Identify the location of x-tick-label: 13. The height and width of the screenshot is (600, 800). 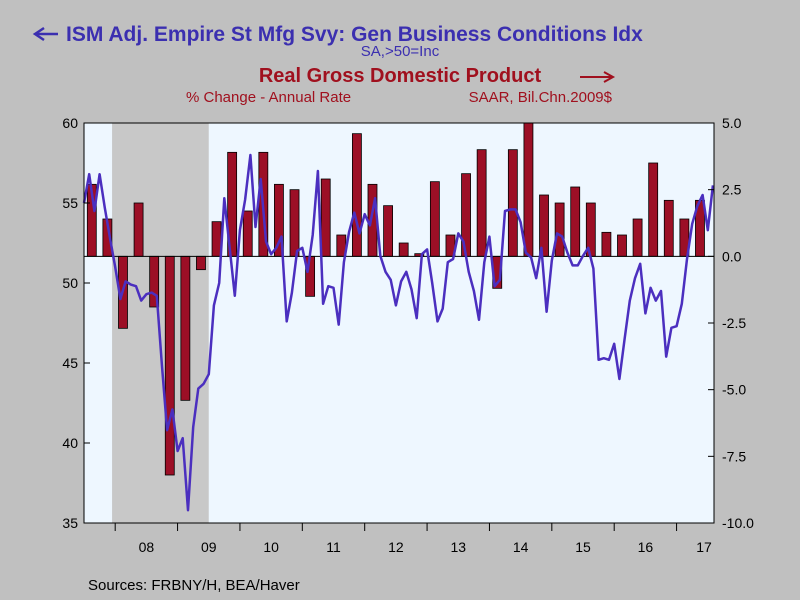
(458, 547).